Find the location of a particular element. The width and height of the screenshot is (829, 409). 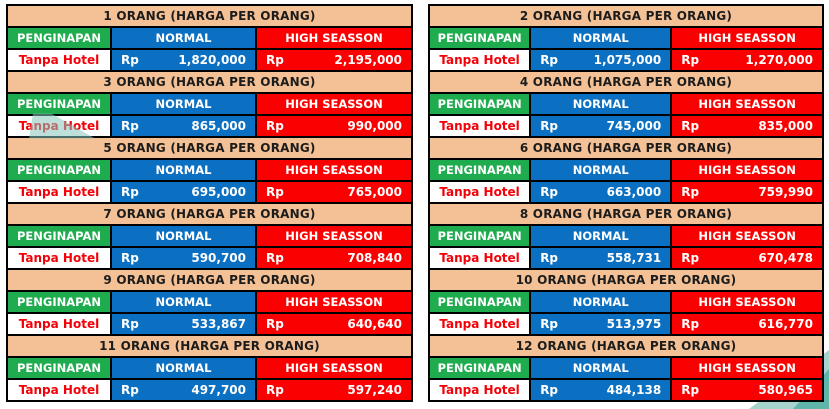

high-price-cell: Rp 640,640 is located at coordinates (334, 324).